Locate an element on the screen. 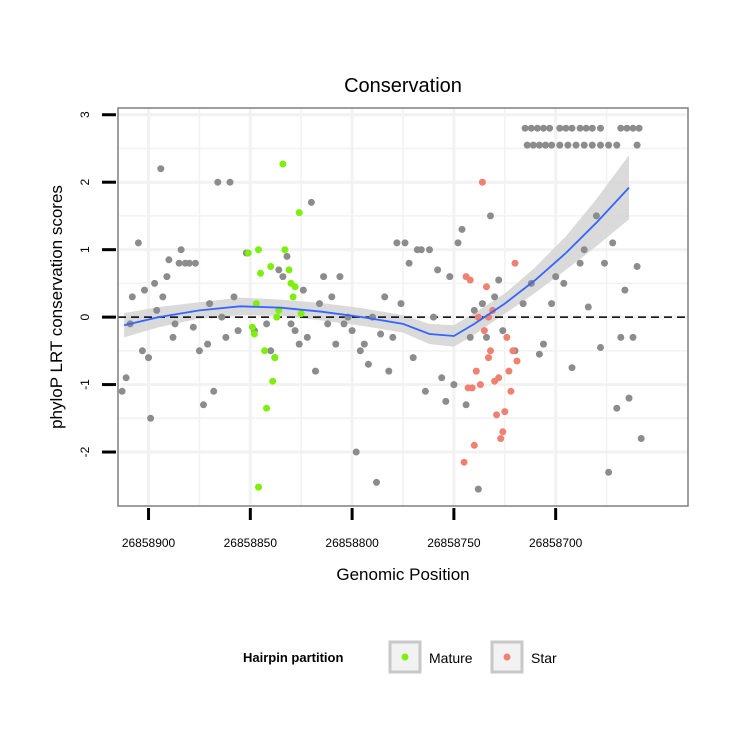  y-tick-label: 0 is located at coordinates (85, 316).